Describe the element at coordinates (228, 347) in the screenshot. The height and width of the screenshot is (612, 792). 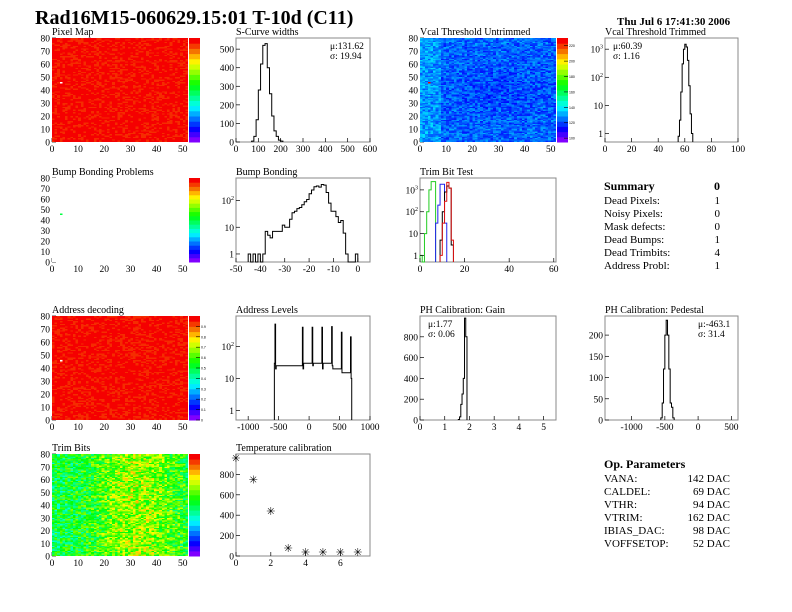
I see `y-tick-label: 10²` at that location.